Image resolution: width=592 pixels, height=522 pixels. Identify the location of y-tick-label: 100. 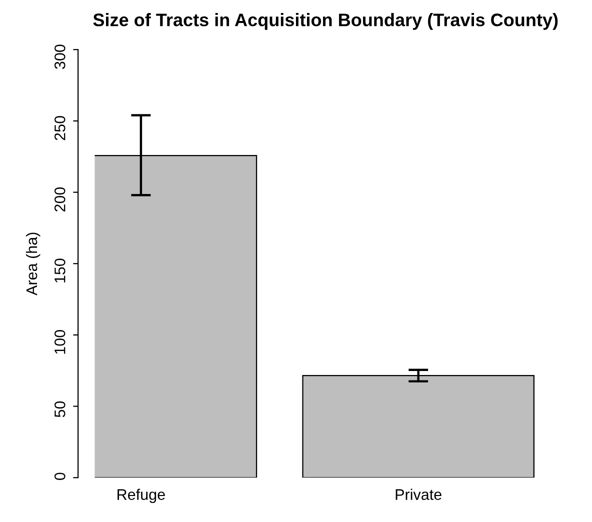
(60, 342).